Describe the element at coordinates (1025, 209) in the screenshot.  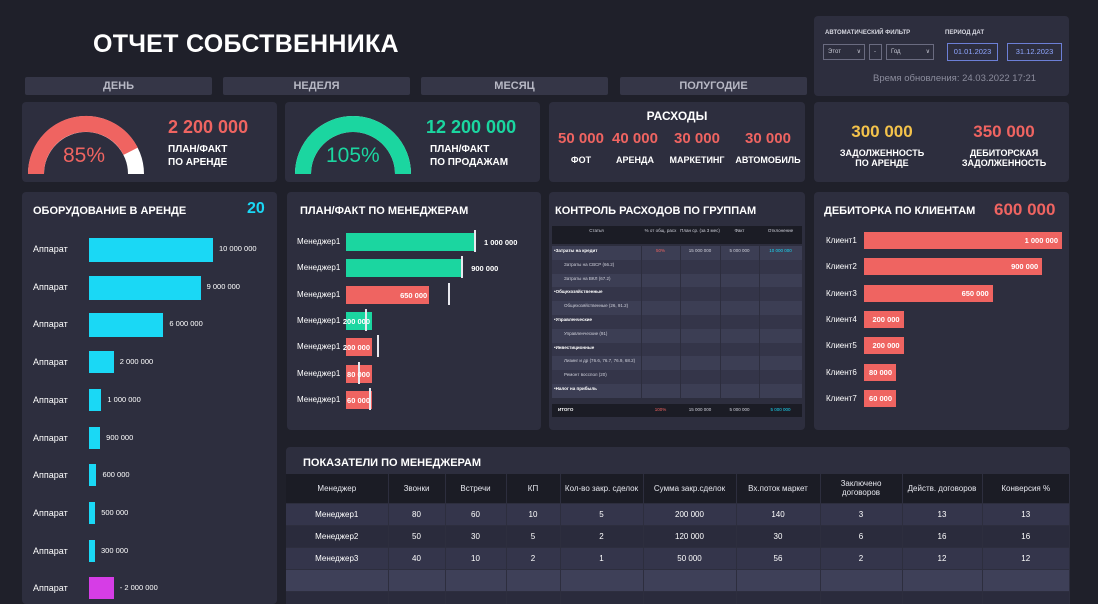
I see `debtors-total: 600 000` at that location.